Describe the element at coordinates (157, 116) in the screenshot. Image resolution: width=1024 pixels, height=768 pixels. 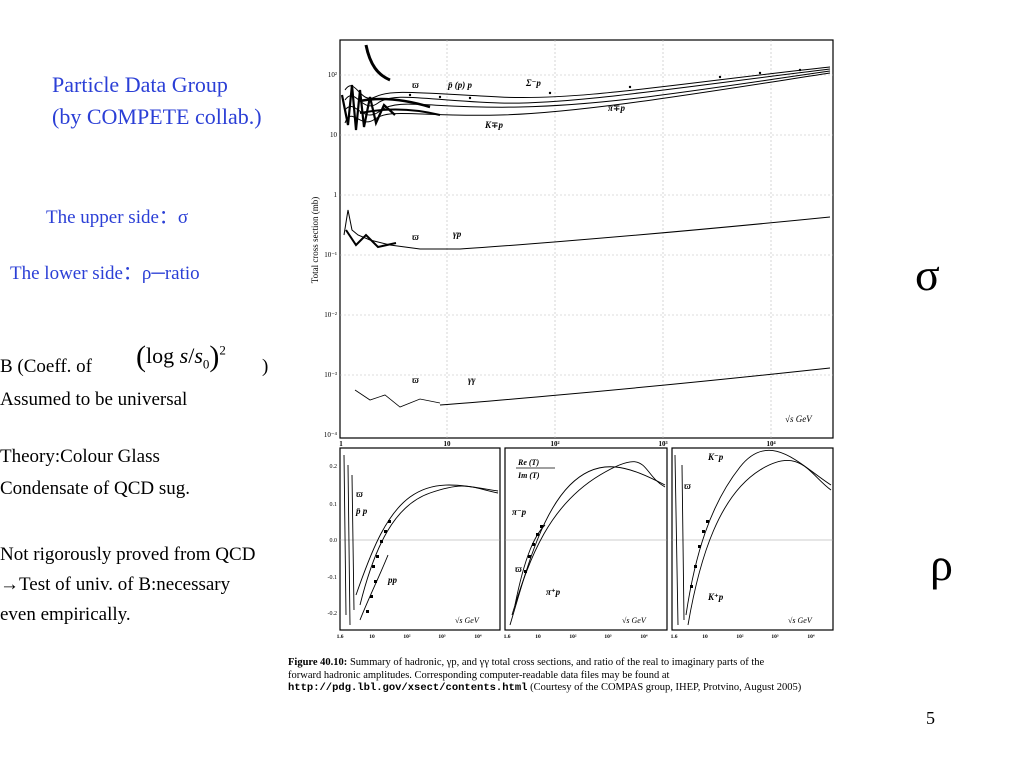
I see `slide-title-line2: (by COMPETE collab.)` at that location.